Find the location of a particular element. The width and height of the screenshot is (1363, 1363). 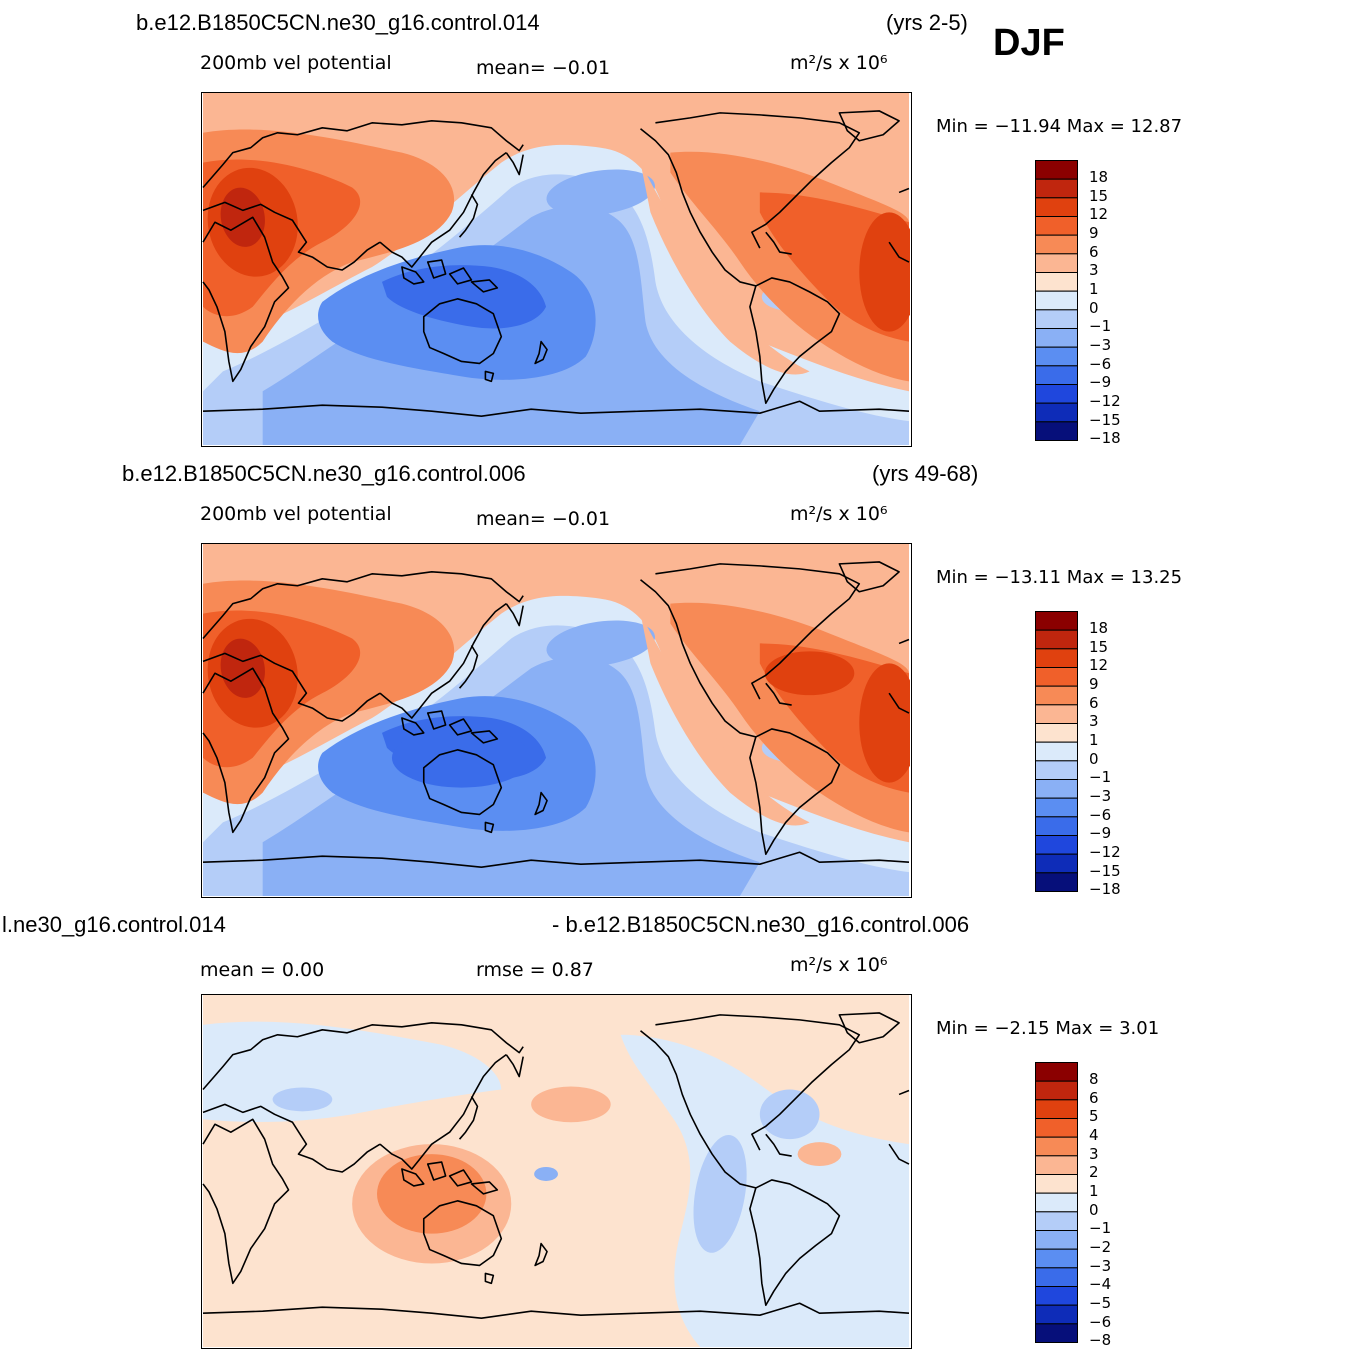

colorbar-tick-label: −5 is located at coordinates (1100, 1303).